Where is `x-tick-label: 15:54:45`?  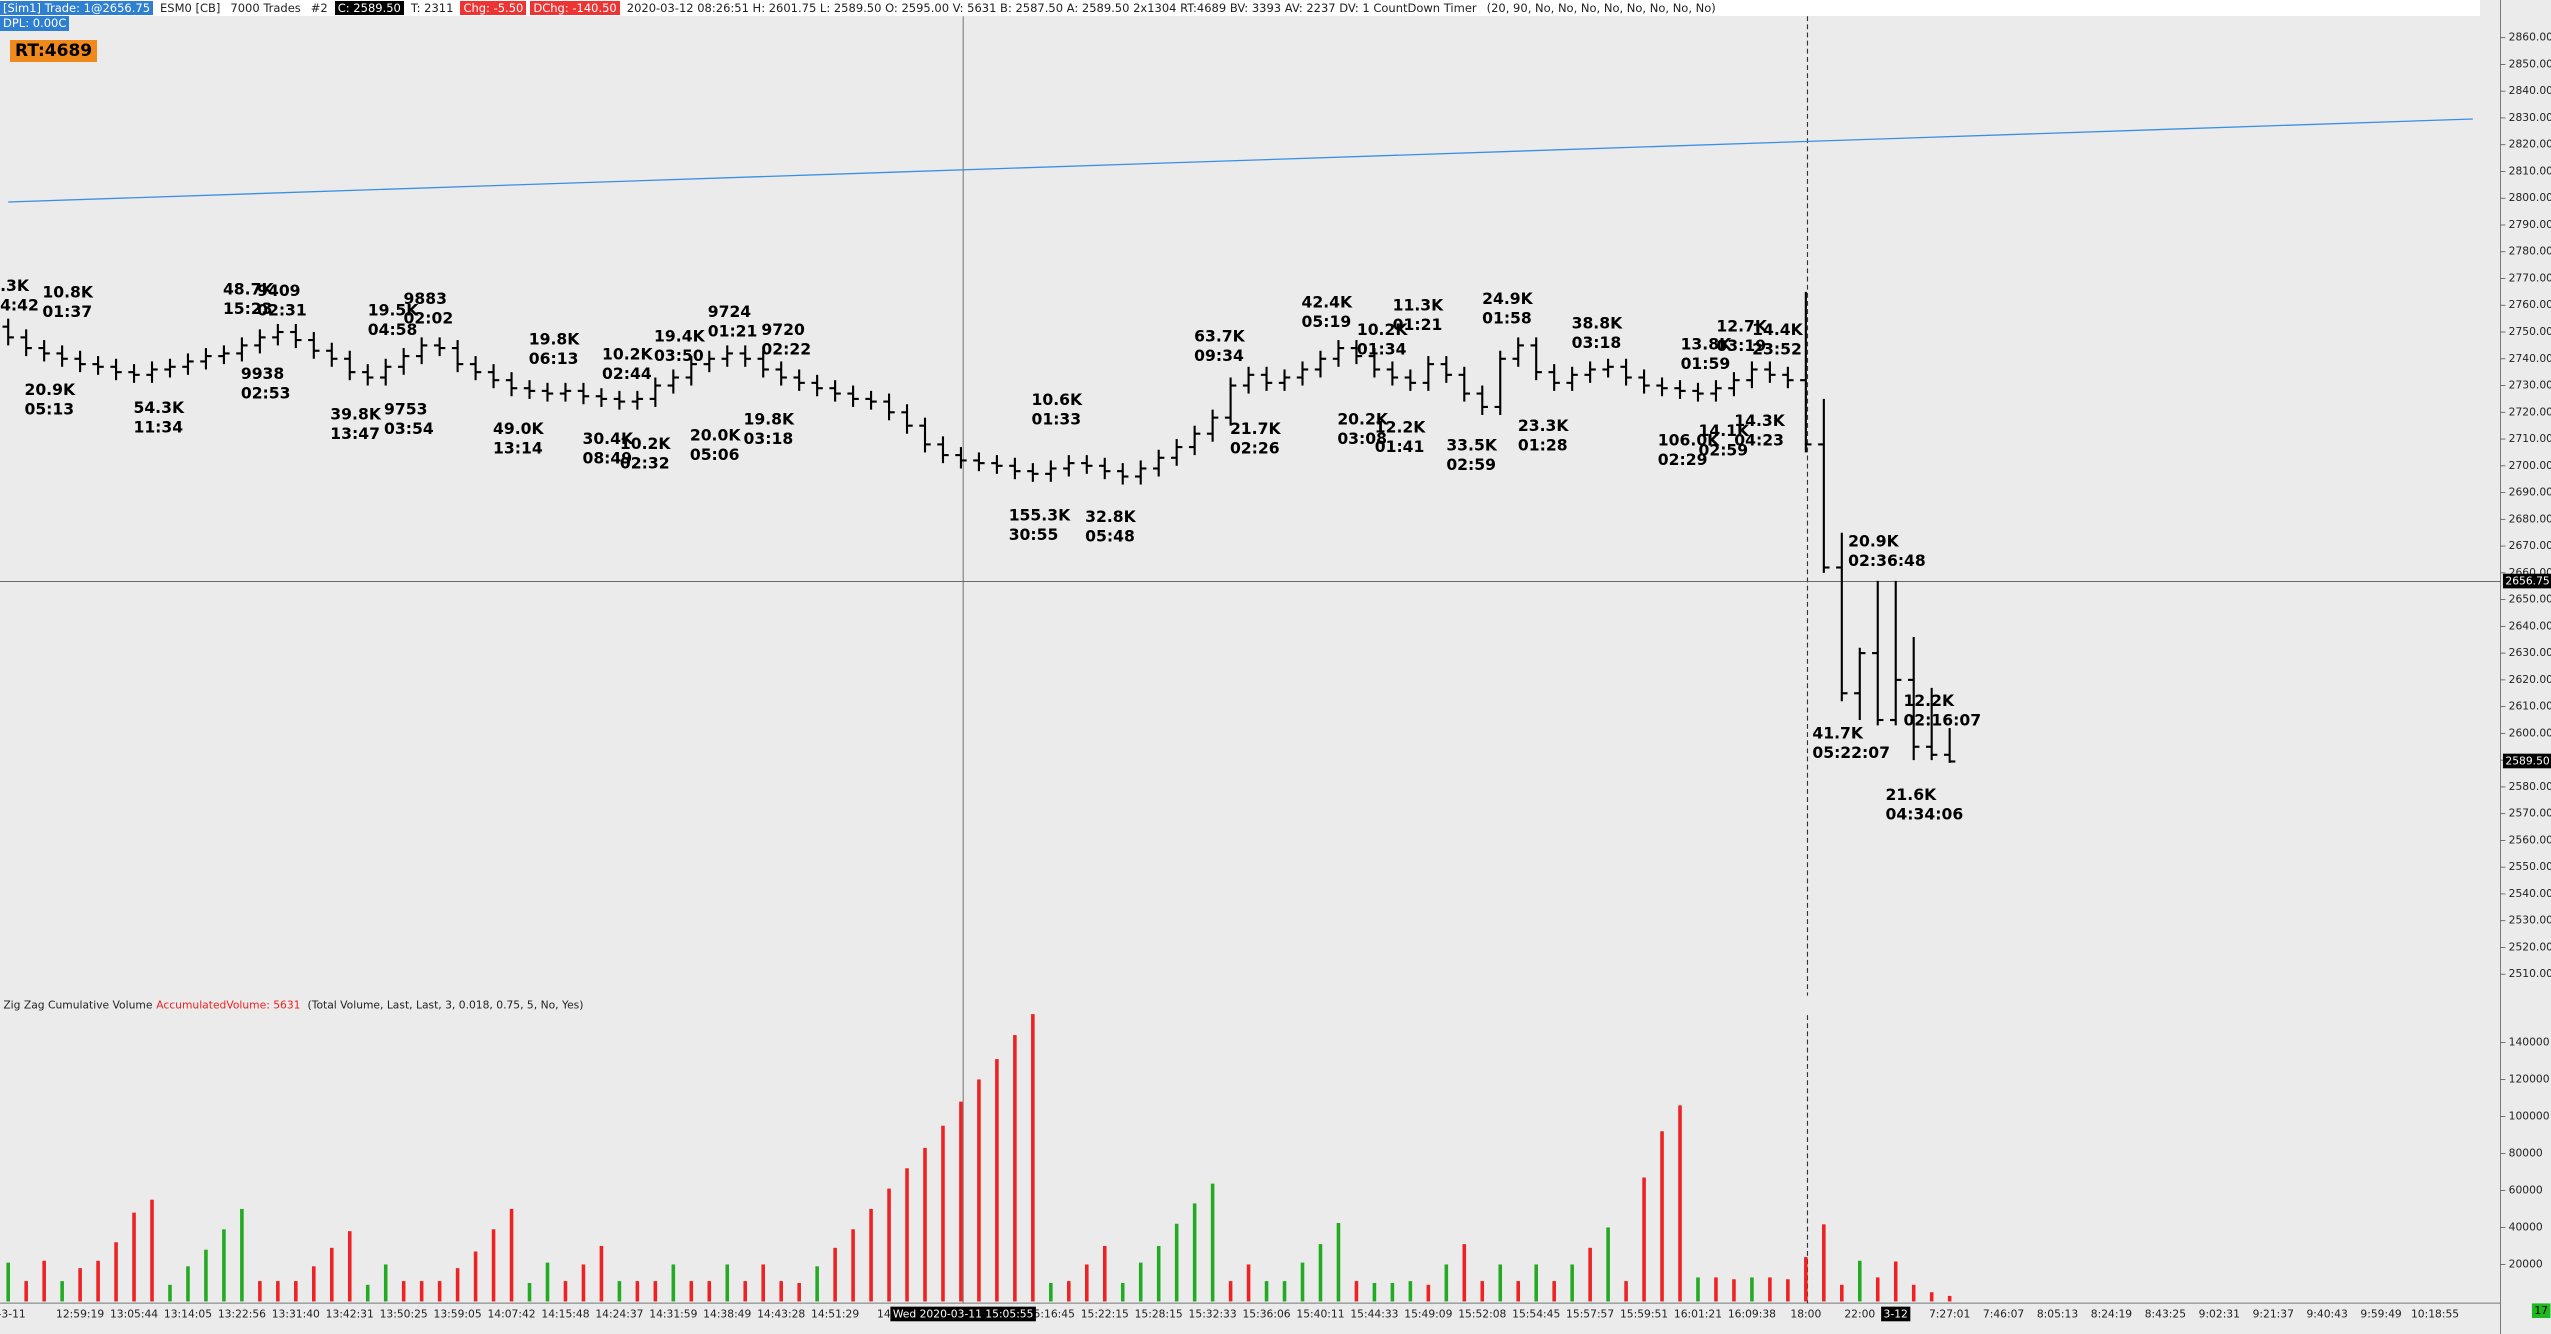
x-tick-label: 15:54:45 is located at coordinates (1536, 1313).